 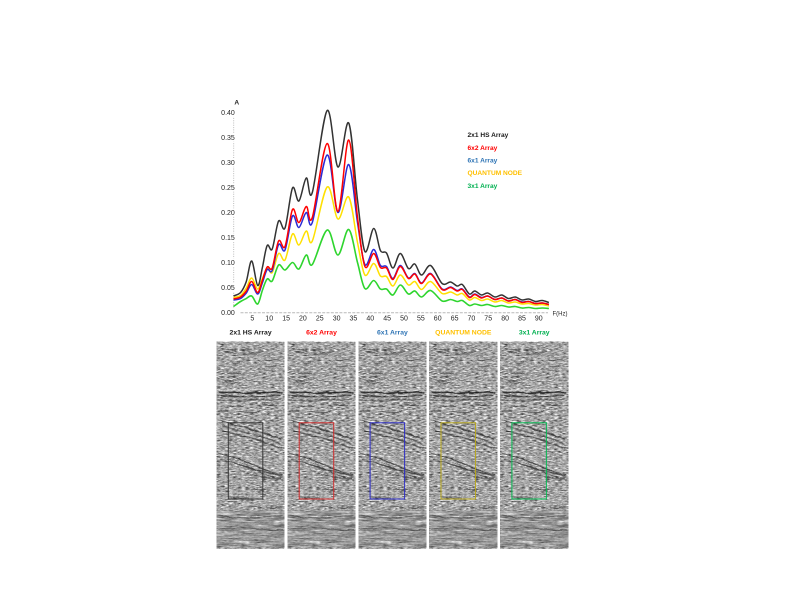 I want to click on svg-text: 80, so click(x=505, y=319).